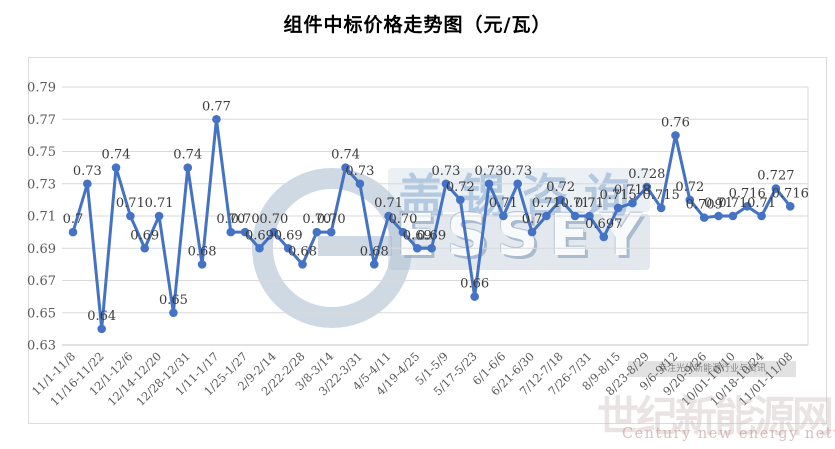 The image size is (835, 449). I want to click on y-tick-label: 0.75, so click(41, 152).